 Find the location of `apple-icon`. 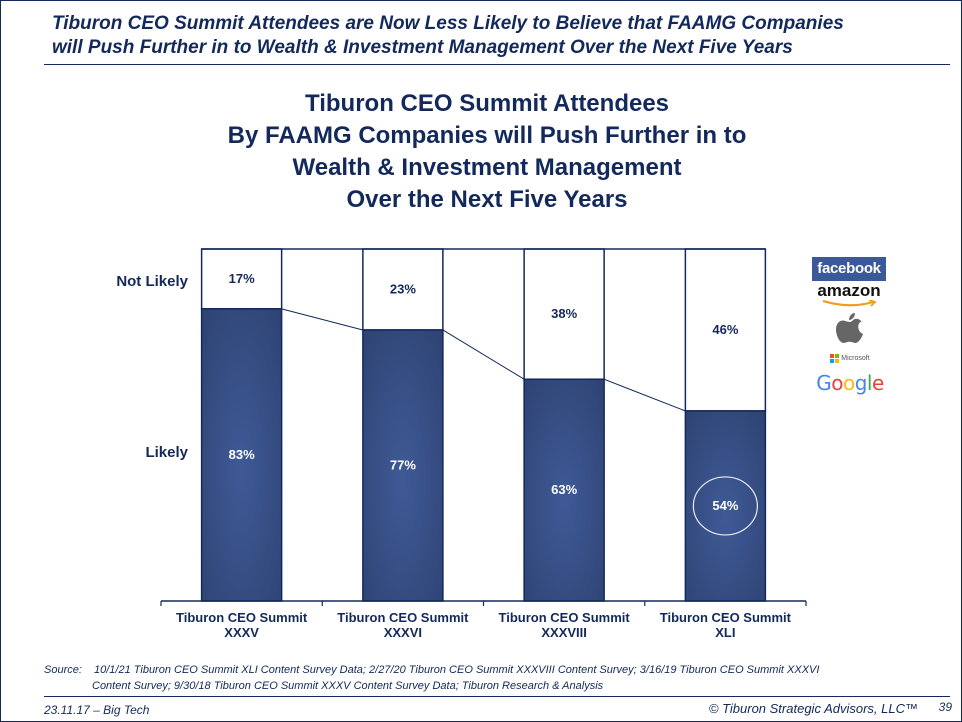

apple-icon is located at coordinates (849, 328).